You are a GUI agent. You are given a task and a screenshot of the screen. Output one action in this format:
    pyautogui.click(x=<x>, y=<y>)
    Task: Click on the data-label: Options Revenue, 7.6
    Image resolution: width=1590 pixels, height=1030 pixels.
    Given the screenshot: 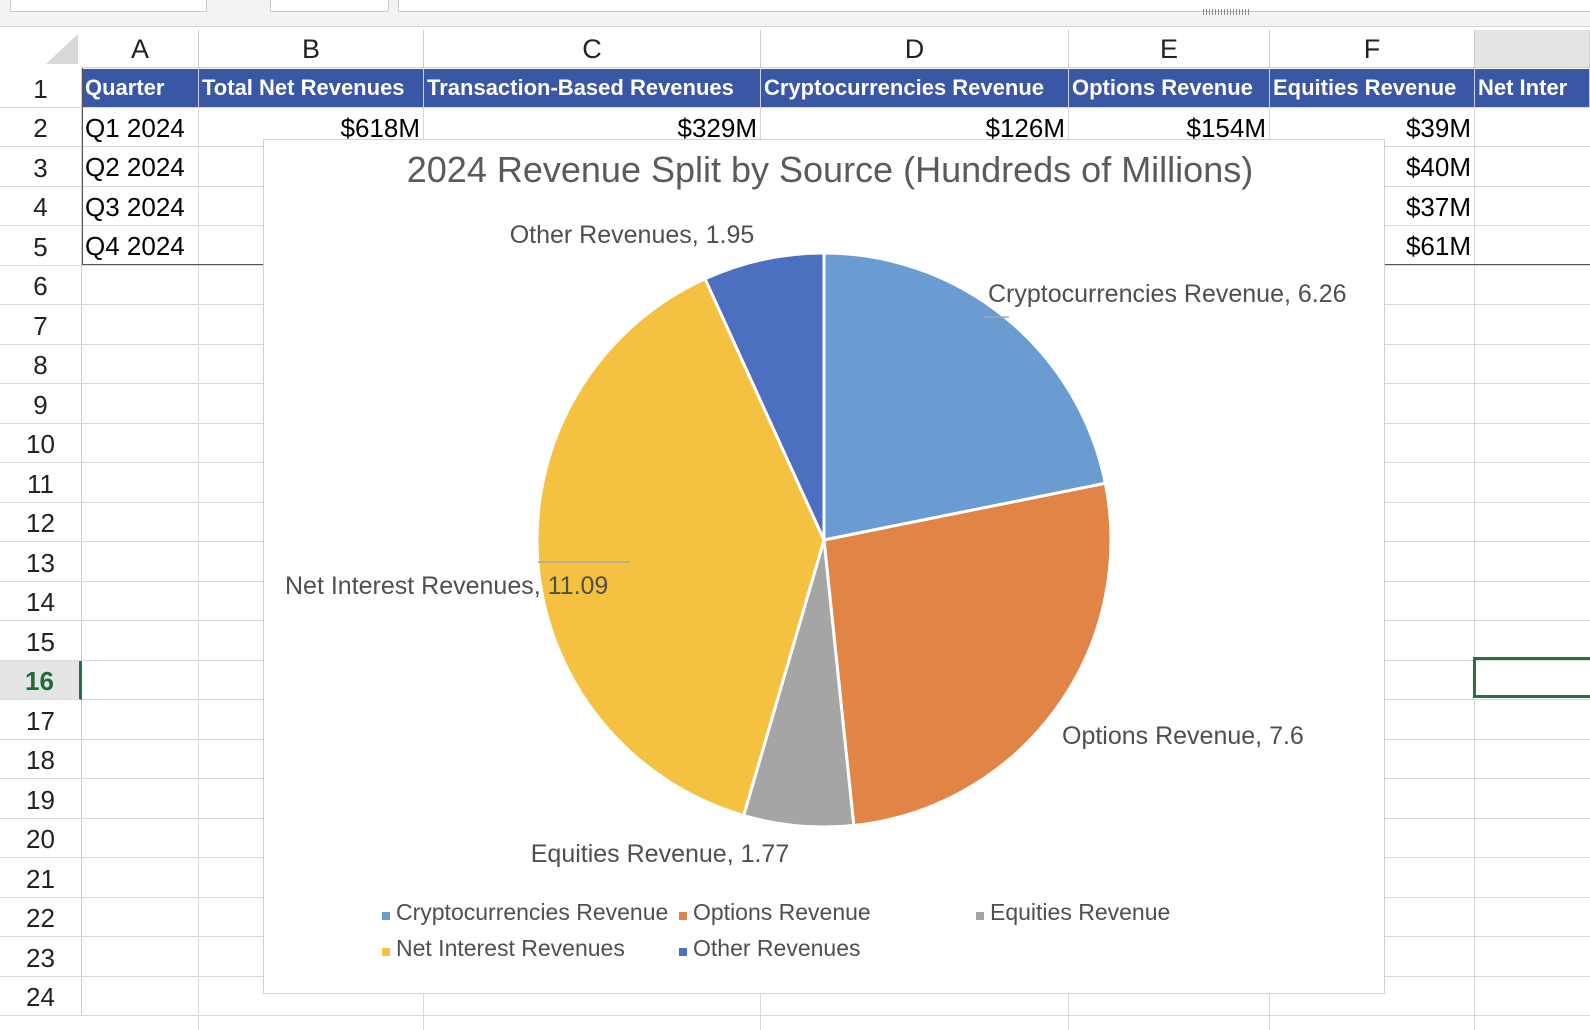 What is the action you would take?
    pyautogui.click(x=1183, y=736)
    